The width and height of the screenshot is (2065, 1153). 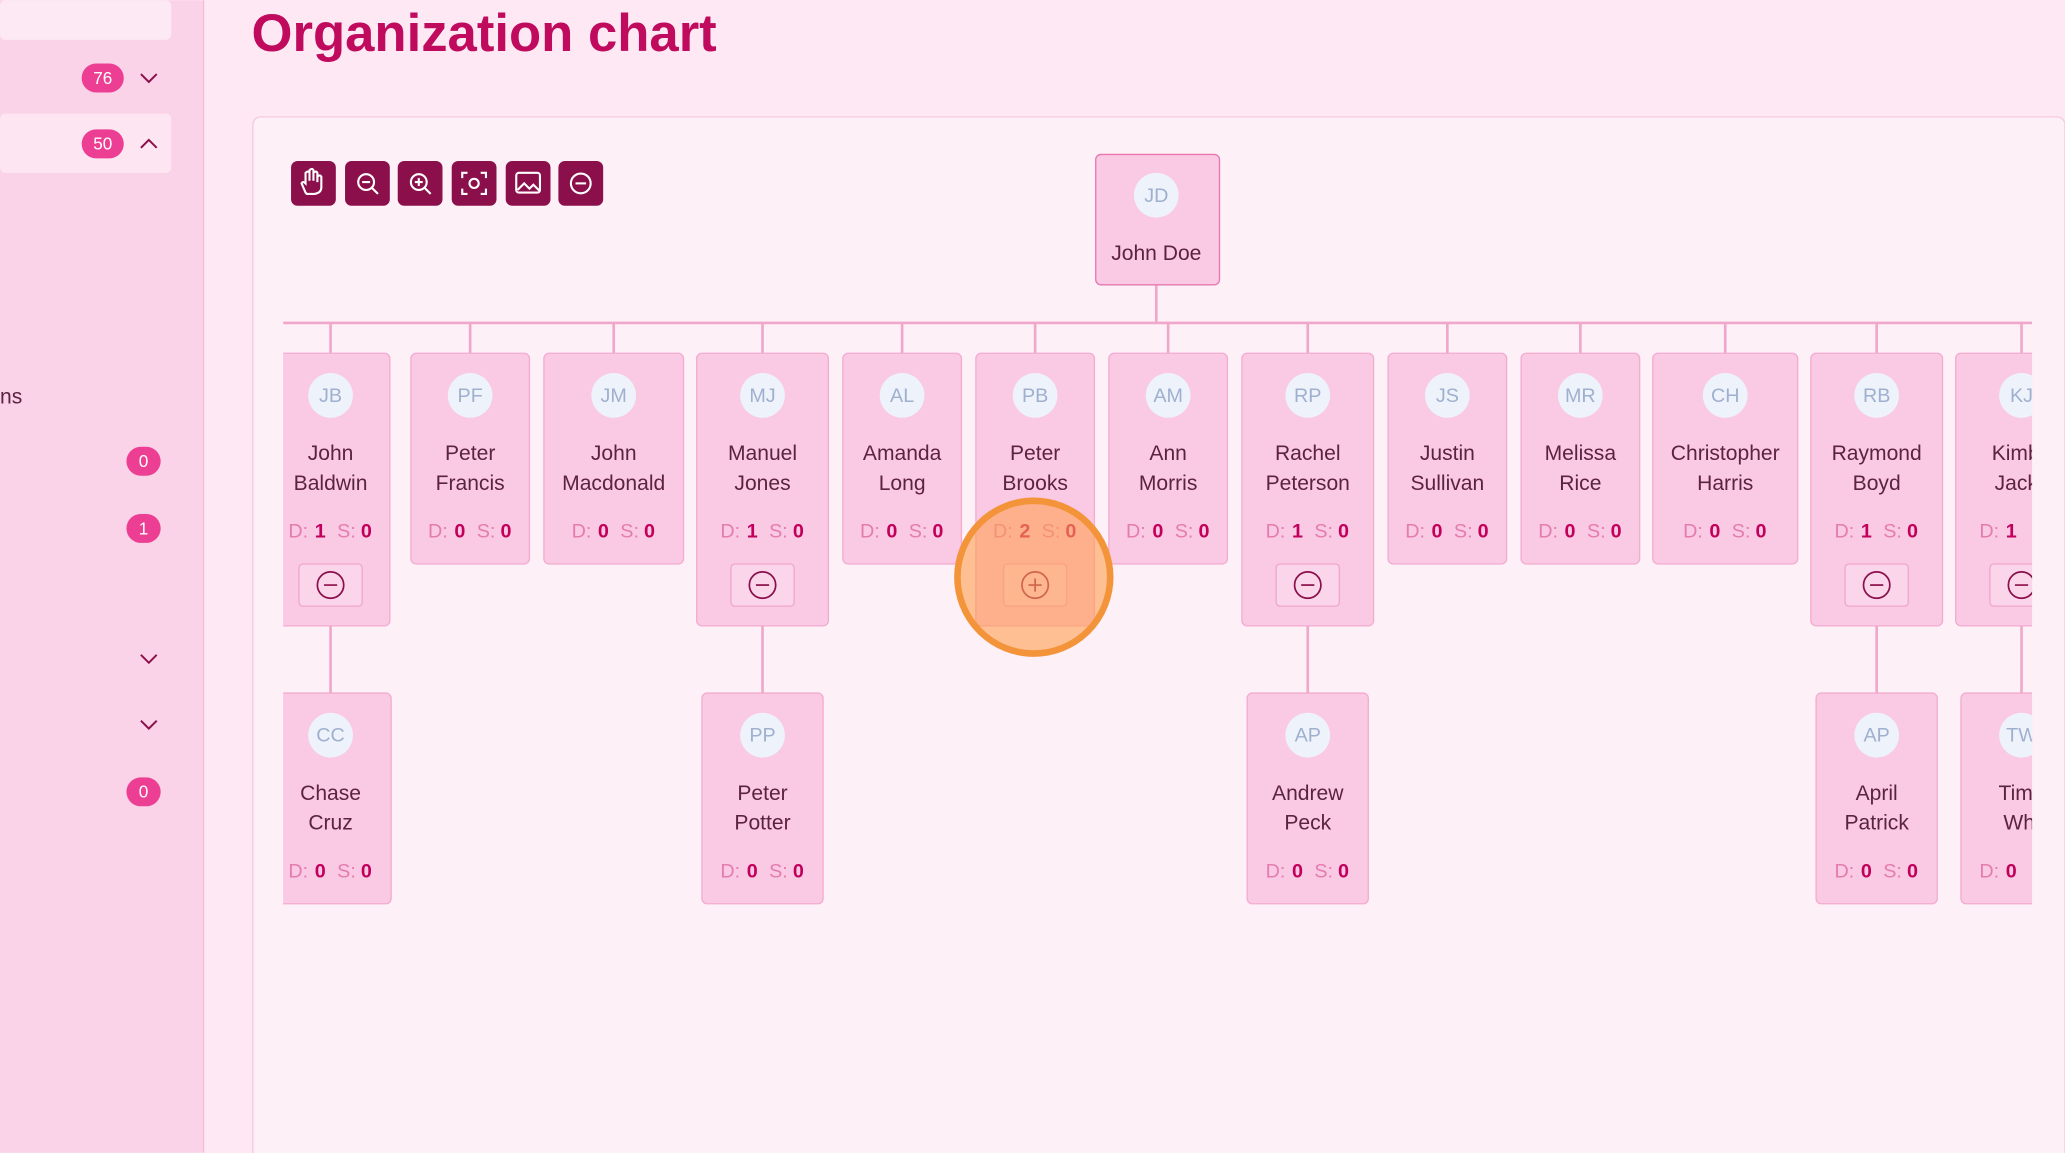 What do you see at coordinates (331, 483) in the screenshot?
I see `person-name: Baldwin` at bounding box center [331, 483].